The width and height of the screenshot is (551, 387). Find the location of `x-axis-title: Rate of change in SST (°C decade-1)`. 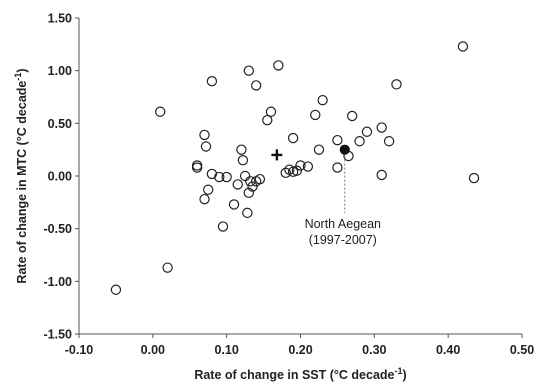

x-axis-title: Rate of change in SST (°C decade-1) is located at coordinates (300, 374).